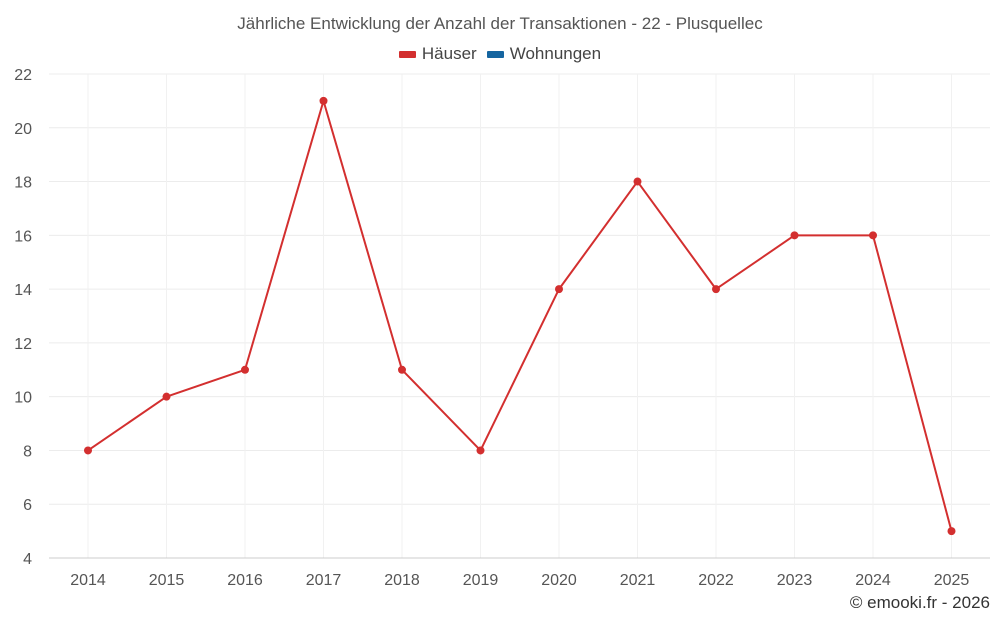  Describe the element at coordinates (952, 580) in the screenshot. I see `x-tick-label: 2025` at that location.